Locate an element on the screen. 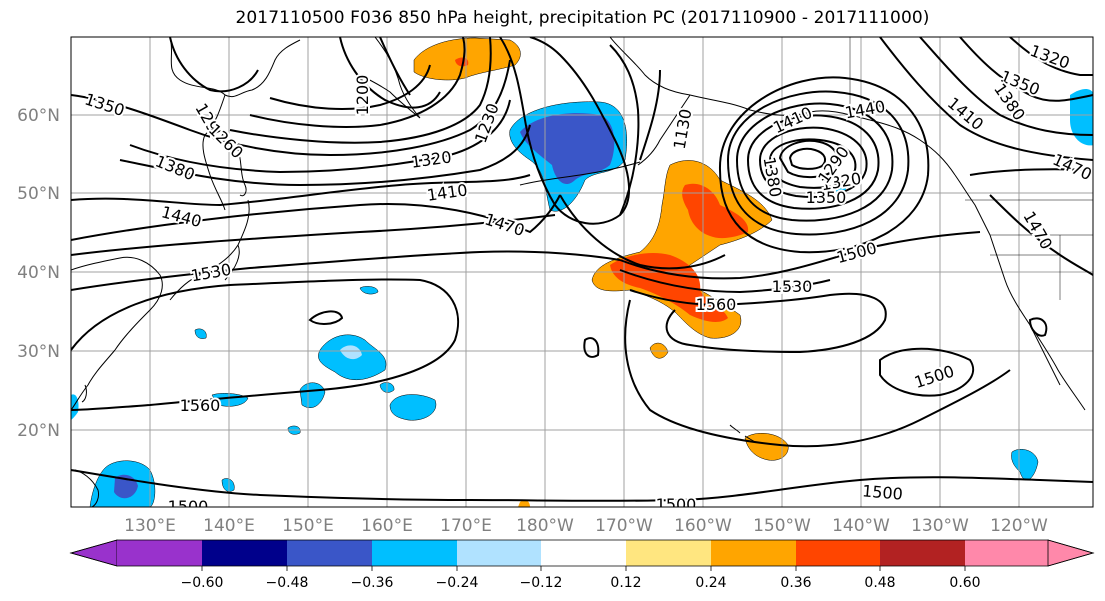 This screenshot has height=601, width=1105. lat-label: 30°N is located at coordinates (38, 352).